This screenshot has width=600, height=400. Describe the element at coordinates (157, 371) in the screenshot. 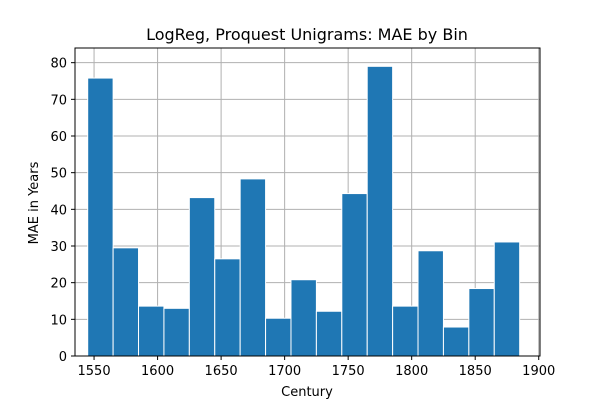

I see `x-tick-label: 1600` at that location.